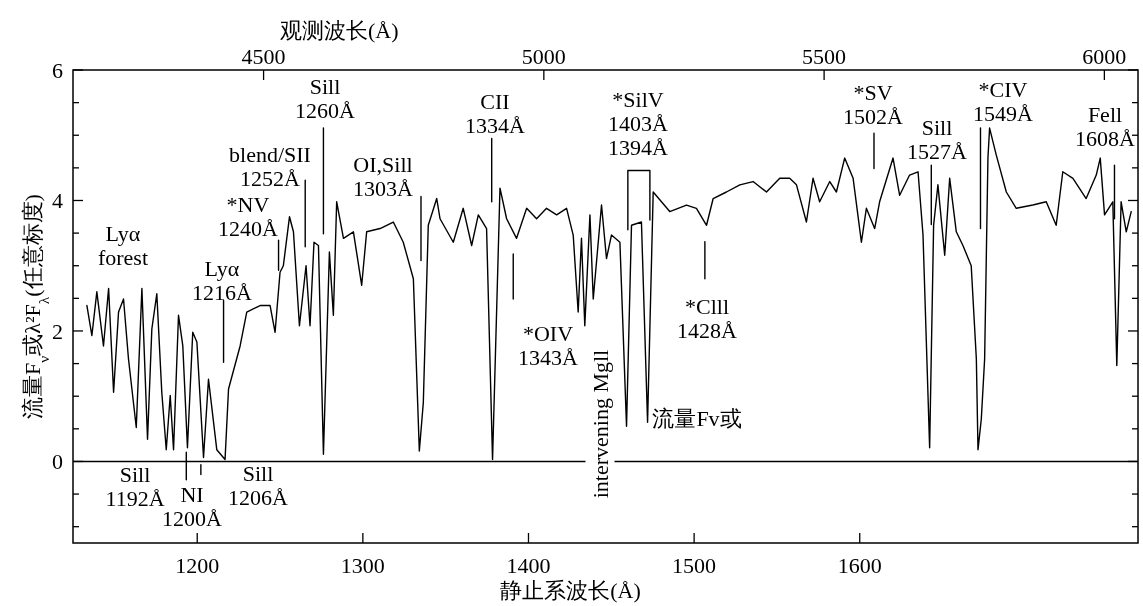 The height and width of the screenshot is (606, 1143). I want to click on annotation: *OIV 1343Å, so click(548, 345).